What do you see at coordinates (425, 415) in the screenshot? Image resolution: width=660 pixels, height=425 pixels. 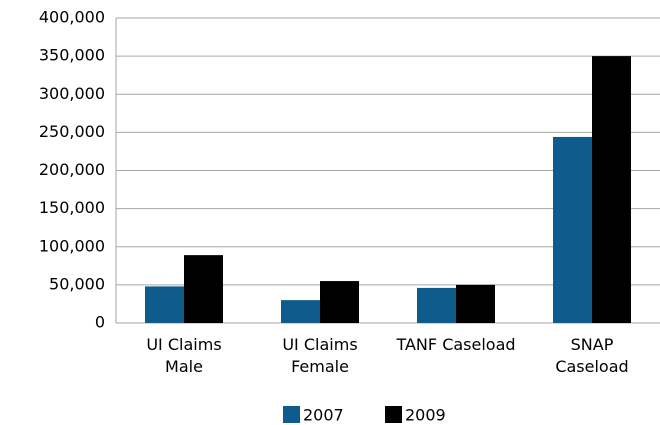 I see `legend-label: 2009` at bounding box center [425, 415].